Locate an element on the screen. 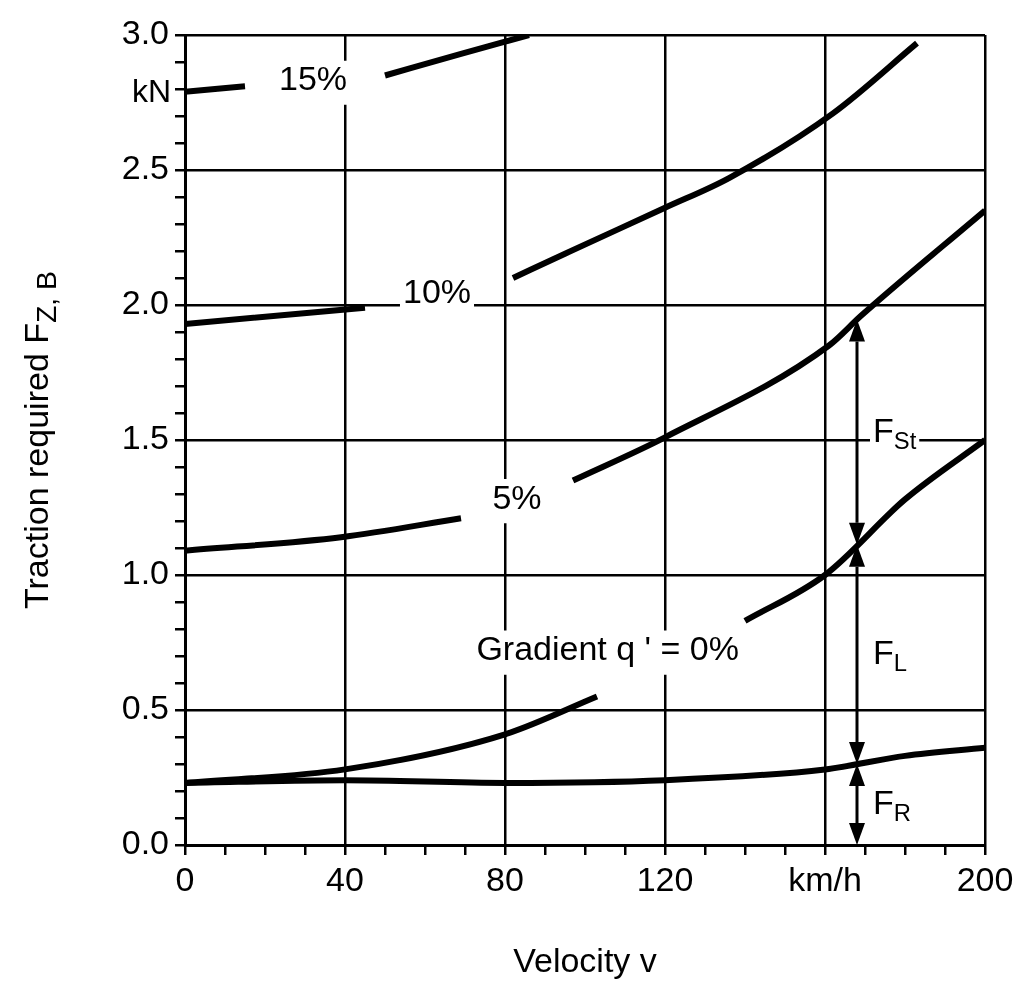 The image size is (1025, 1007). y-tick-label: 2.5 is located at coordinates (145, 167).